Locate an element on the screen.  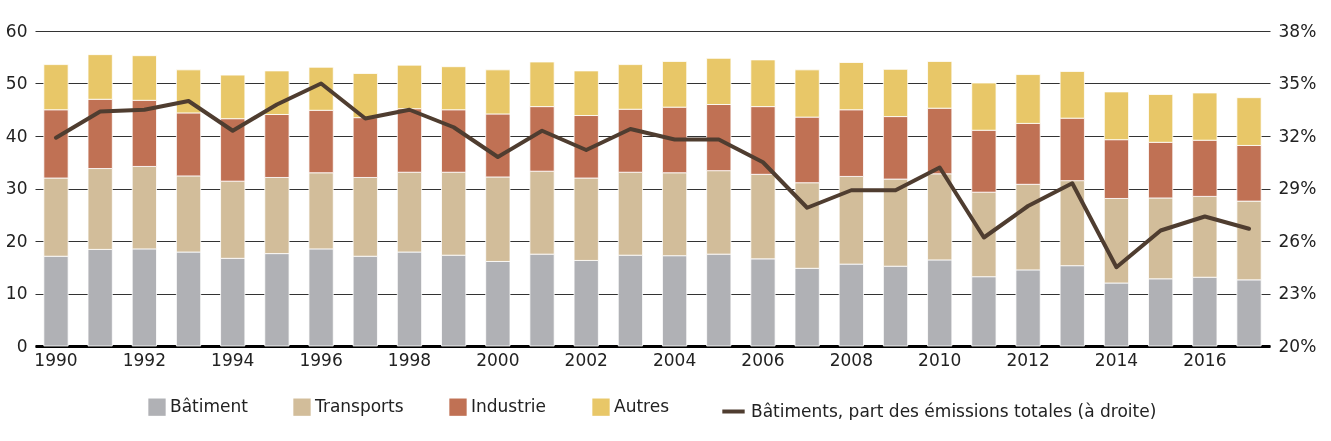
x-tick-label: 2012 is located at coordinates (1028, 359).